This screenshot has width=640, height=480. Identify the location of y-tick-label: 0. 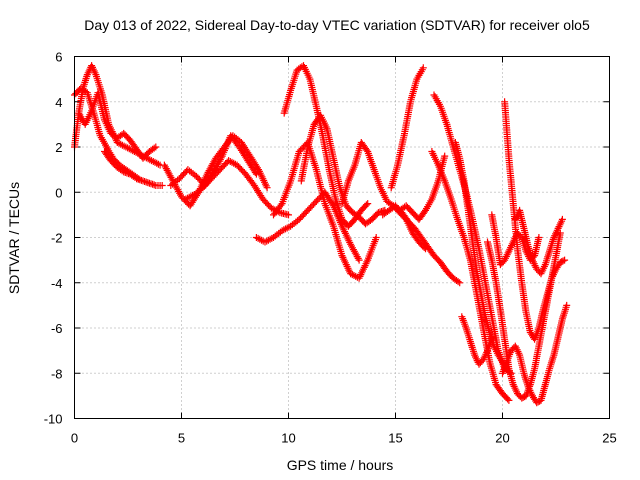
(58, 192).